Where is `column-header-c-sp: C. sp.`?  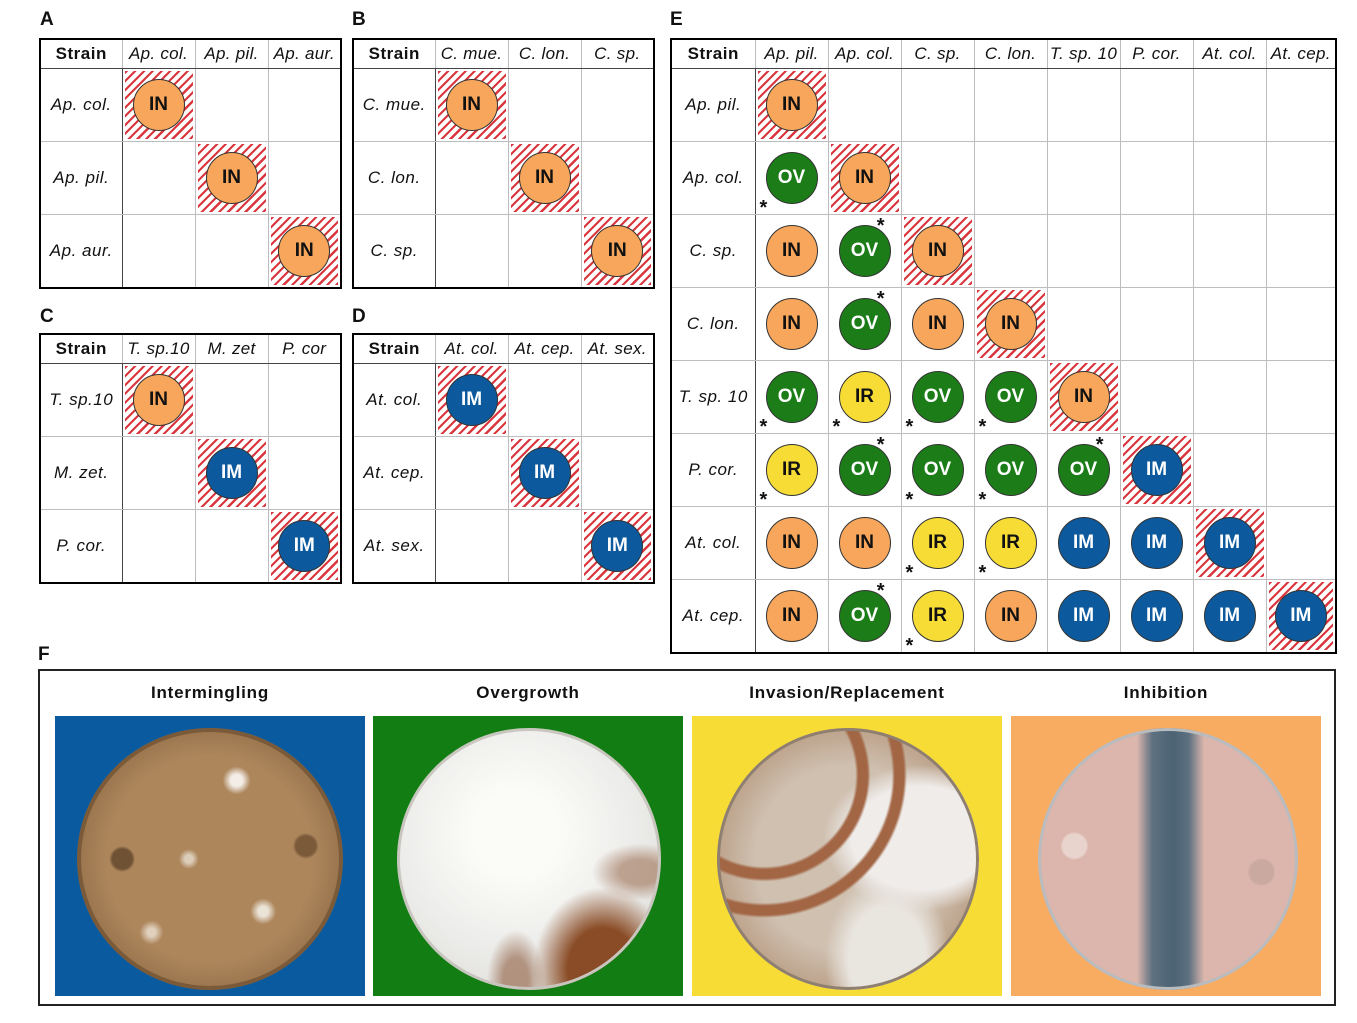 column-header-c-sp: C. sp. is located at coordinates (617, 53).